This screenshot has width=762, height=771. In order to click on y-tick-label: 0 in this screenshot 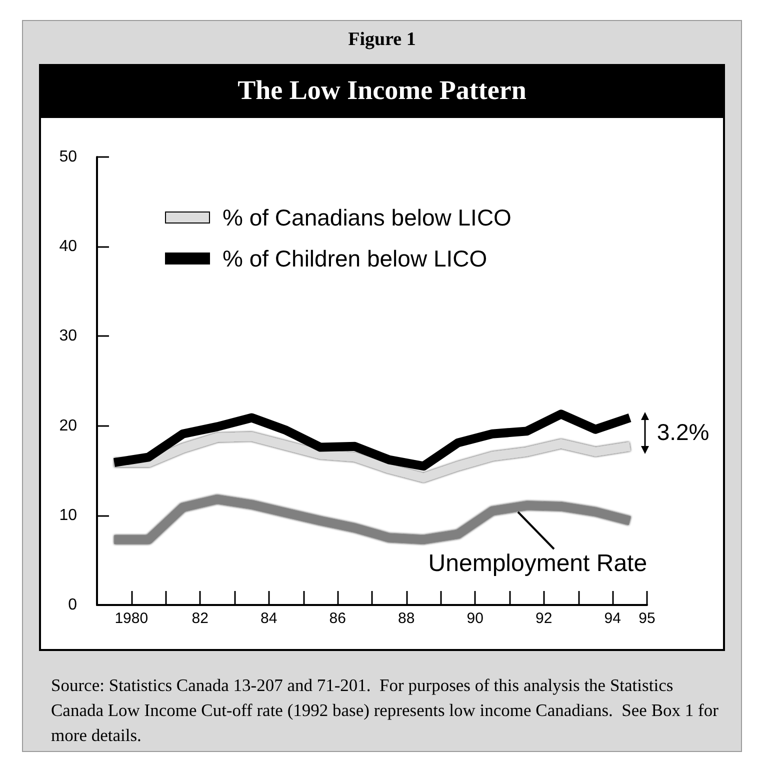, I will do `click(73, 605)`.